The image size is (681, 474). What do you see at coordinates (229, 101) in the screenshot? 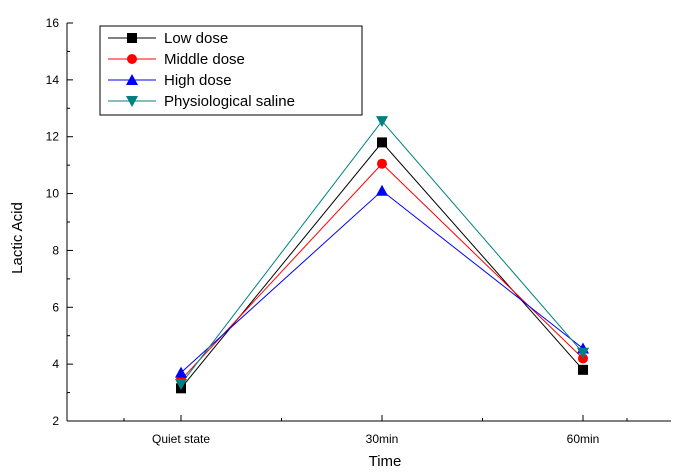
I see `legend-label: Physiological saline` at bounding box center [229, 101].